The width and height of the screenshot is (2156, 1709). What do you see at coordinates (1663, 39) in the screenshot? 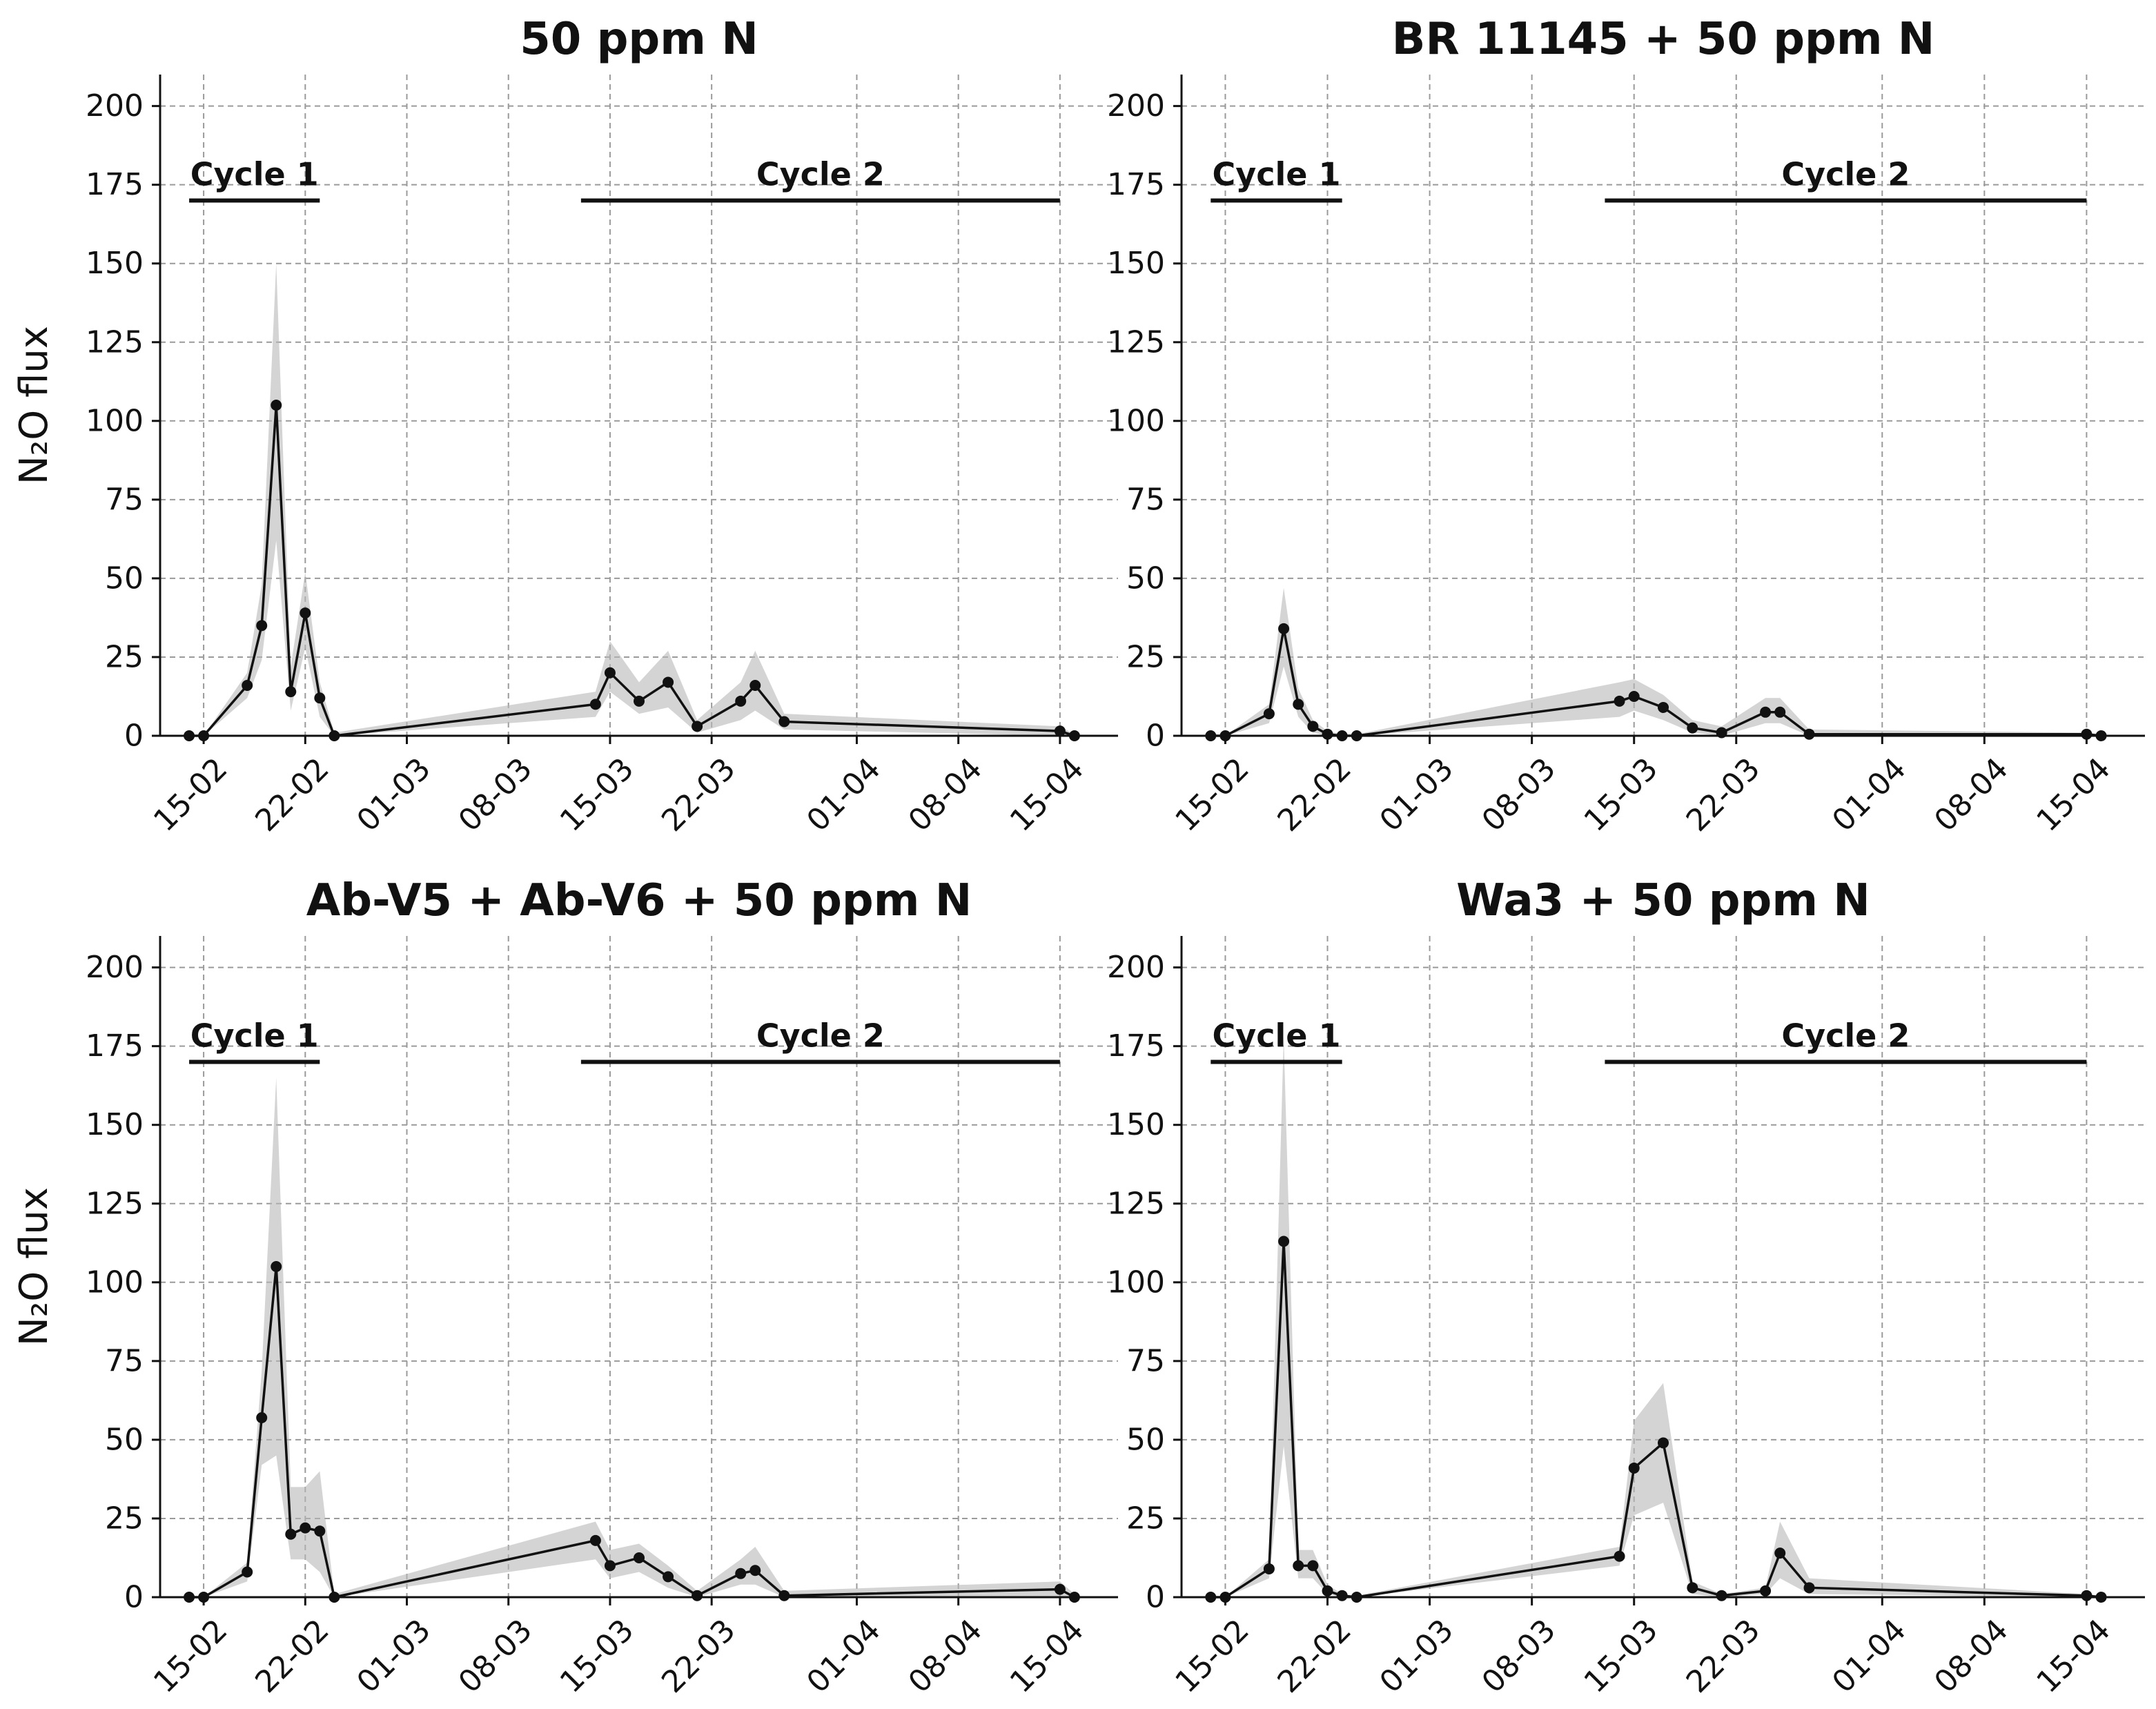
I see `panel-title: BR 11145 + 50 ppm N` at bounding box center [1663, 39].